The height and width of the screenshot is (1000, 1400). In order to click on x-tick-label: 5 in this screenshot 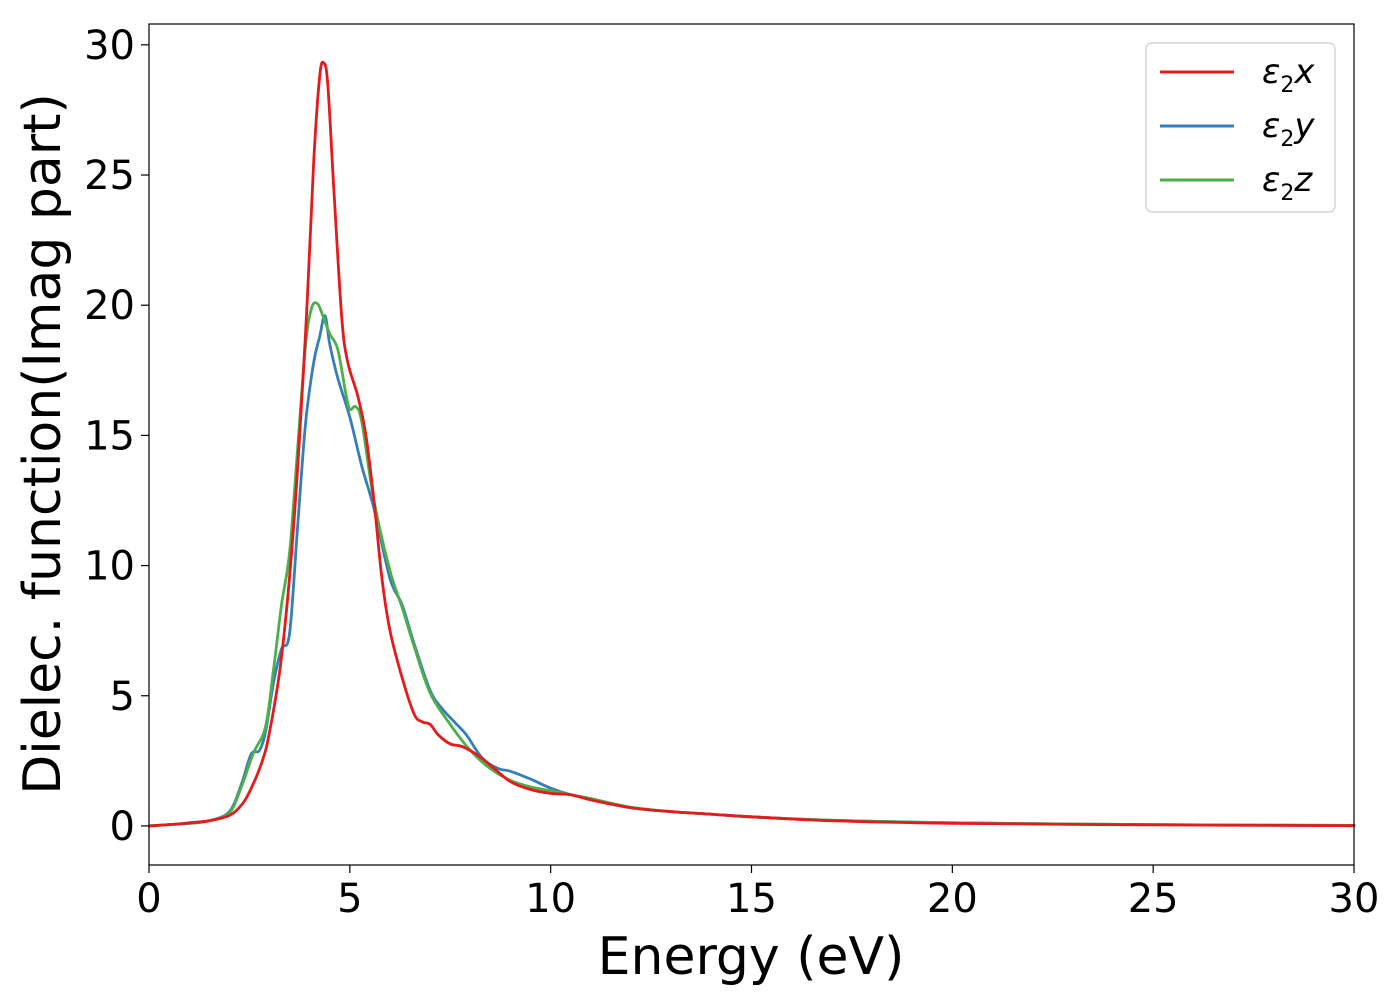, I will do `click(349, 899)`.